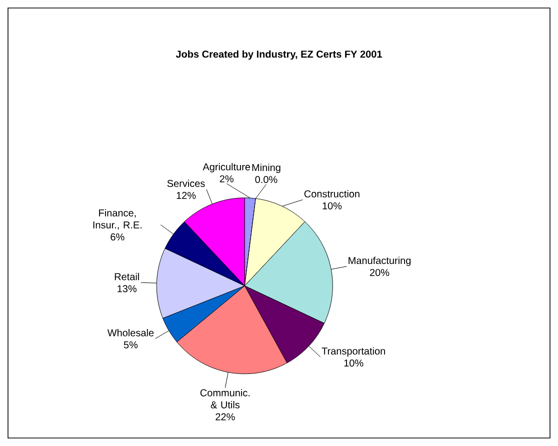 This screenshot has height=446, width=558. Describe the element at coordinates (126, 276) in the screenshot. I see `slice-label: Retail` at that location.